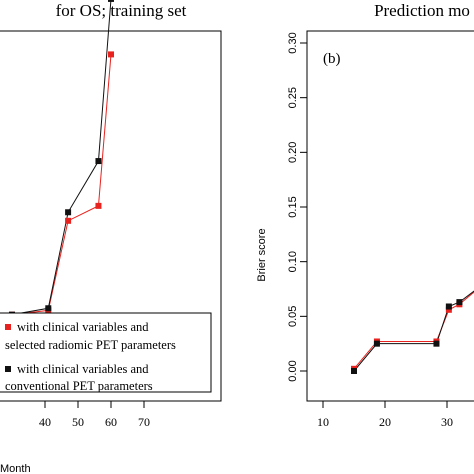 The height and width of the screenshot is (474, 474). Describe the element at coordinates (293, 316) in the screenshot. I see `y-tick-label: 0.05` at that location.